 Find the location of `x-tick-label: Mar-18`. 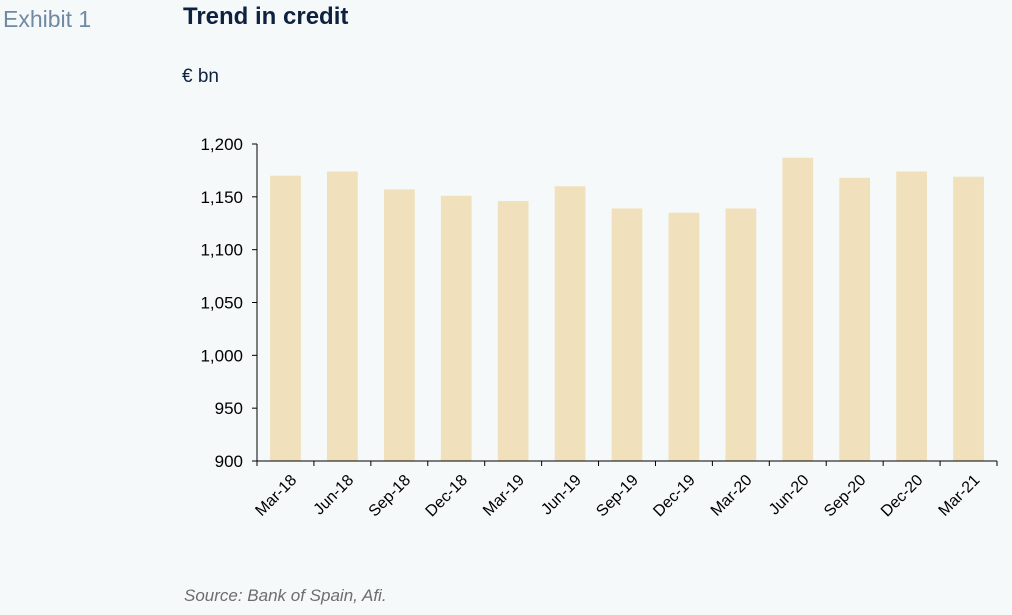

x-tick-label: Mar-18 is located at coordinates (276, 496).